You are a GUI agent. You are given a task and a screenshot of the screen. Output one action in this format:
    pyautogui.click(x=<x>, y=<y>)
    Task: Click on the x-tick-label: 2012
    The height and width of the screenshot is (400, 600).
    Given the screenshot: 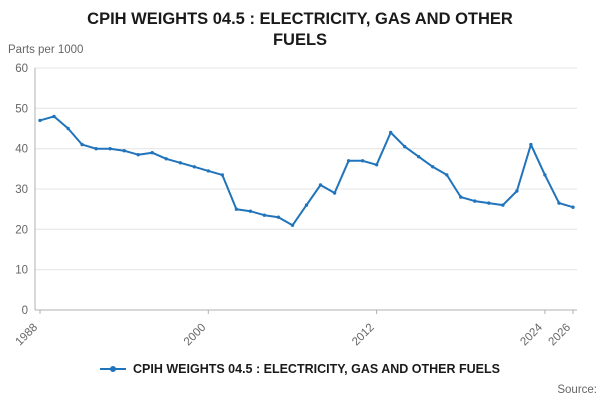 What is the action you would take?
    pyautogui.click(x=363, y=335)
    